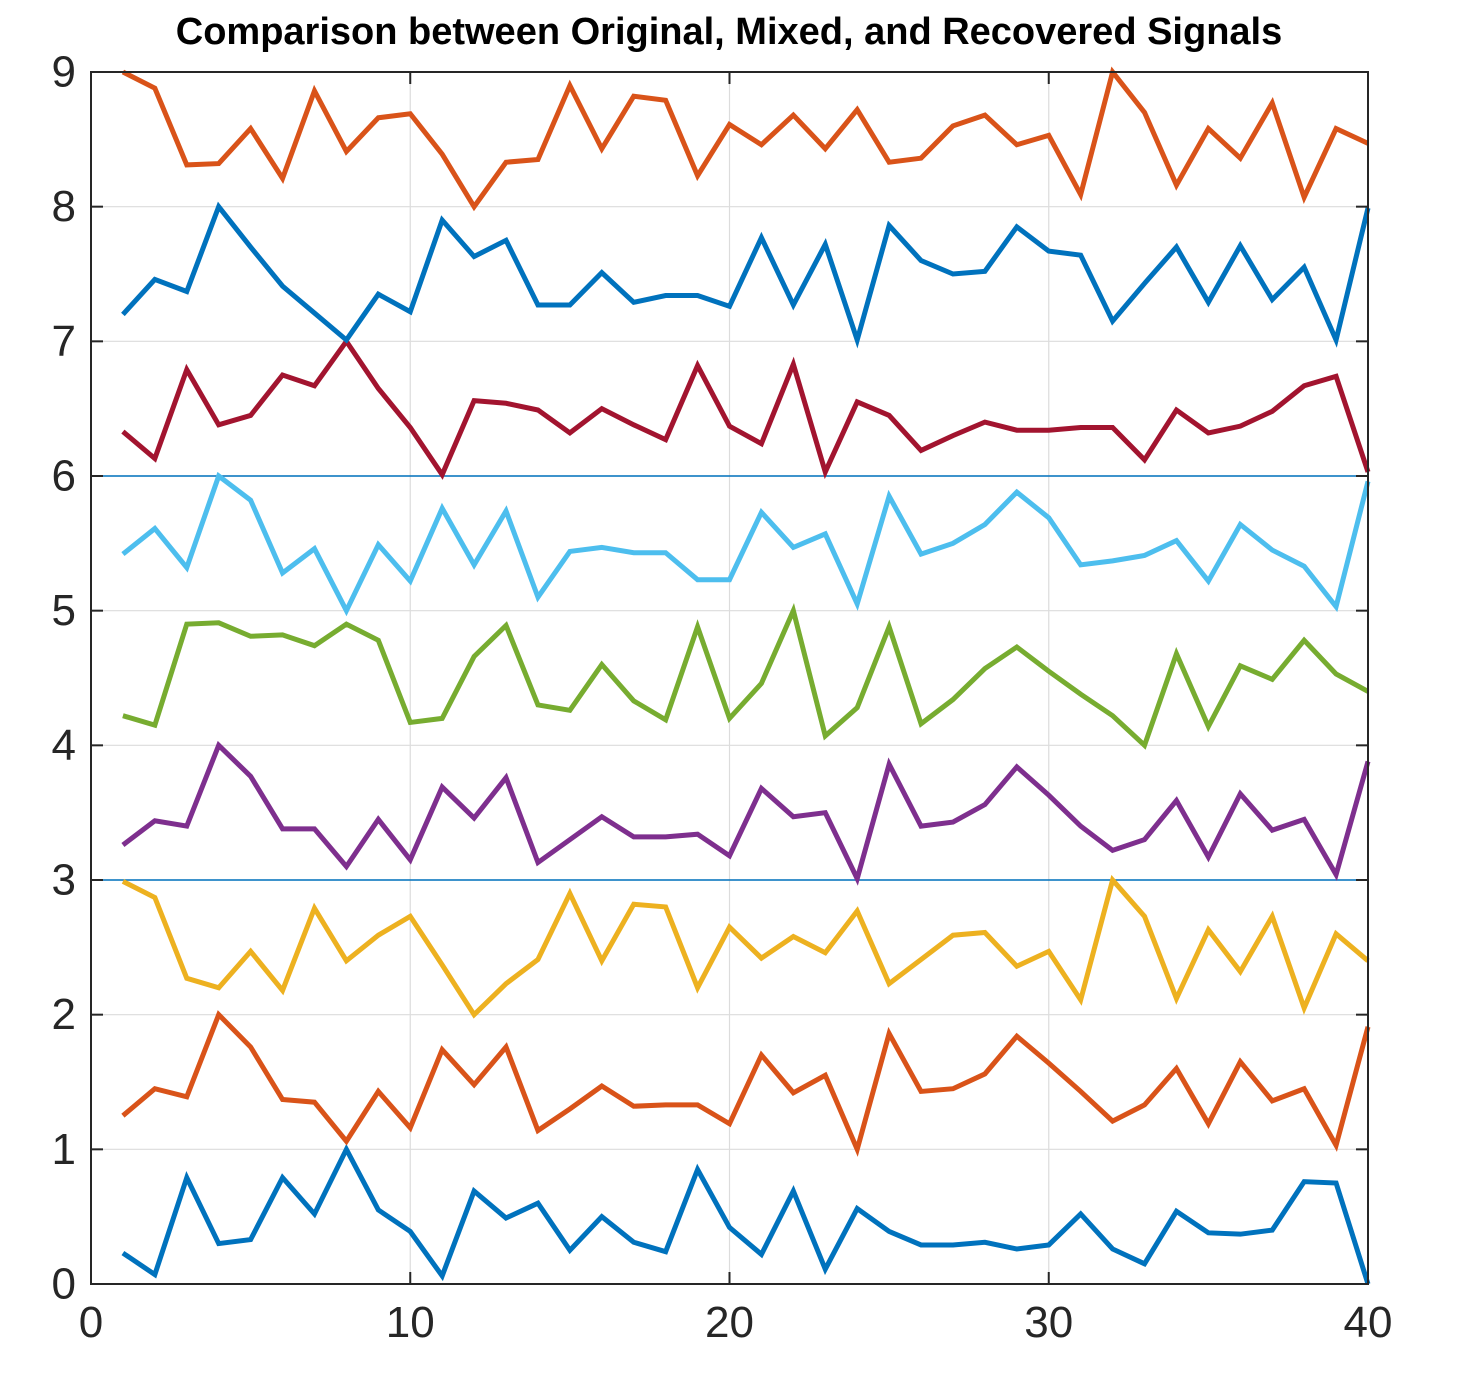  Describe the element at coordinates (64, 1014) in the screenshot. I see `y-tick-label: 2` at that location.